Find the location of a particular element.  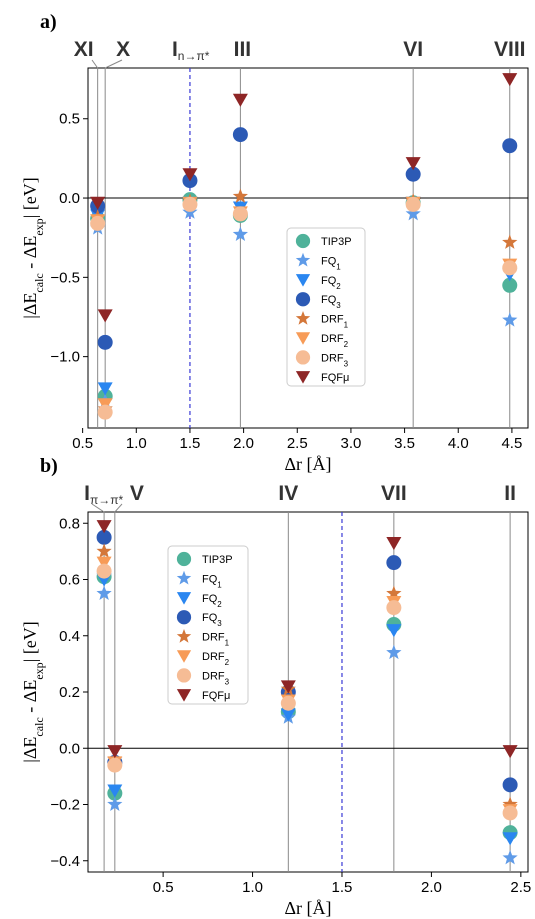

y-tick-label: −0.5 is located at coordinates (65, 277).